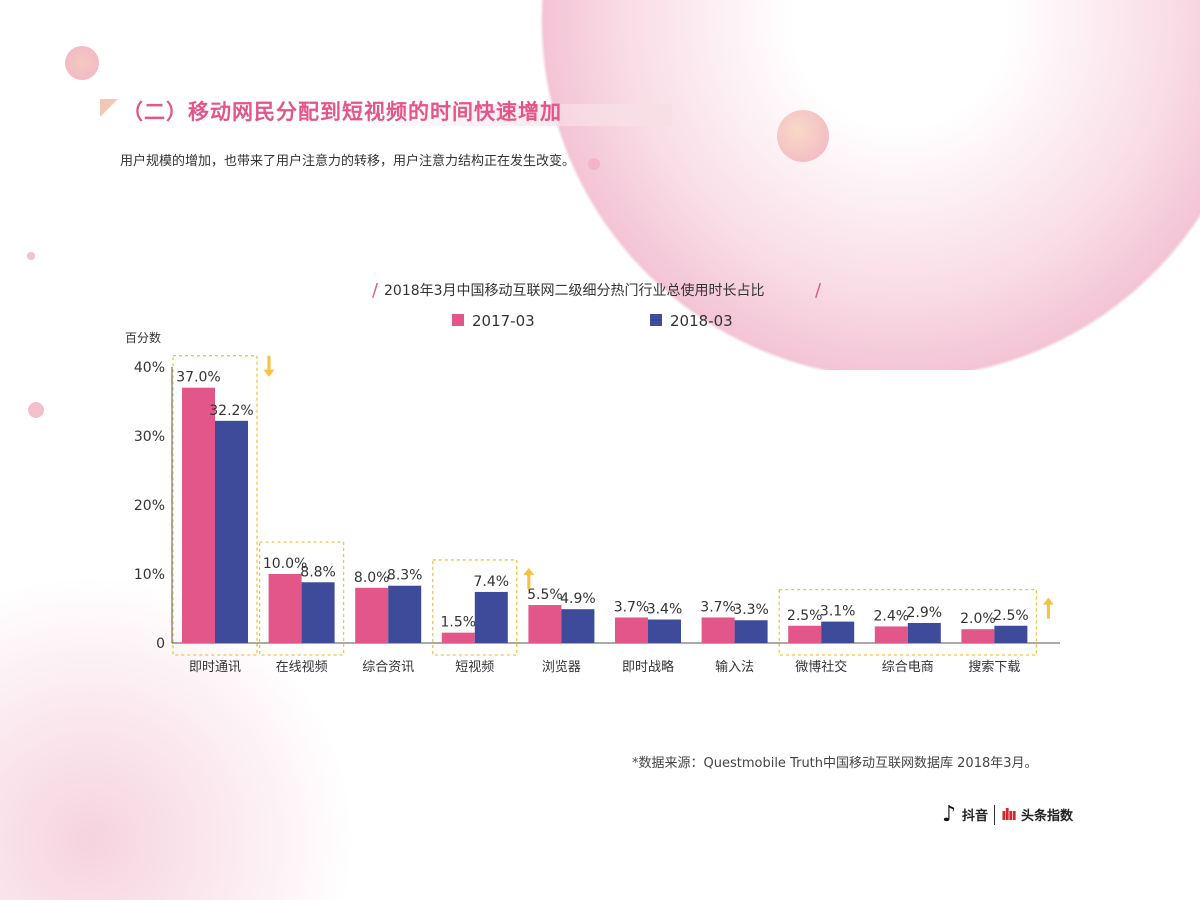  What do you see at coordinates (578, 599) in the screenshot?
I see `data-label: 4.9%` at bounding box center [578, 599].